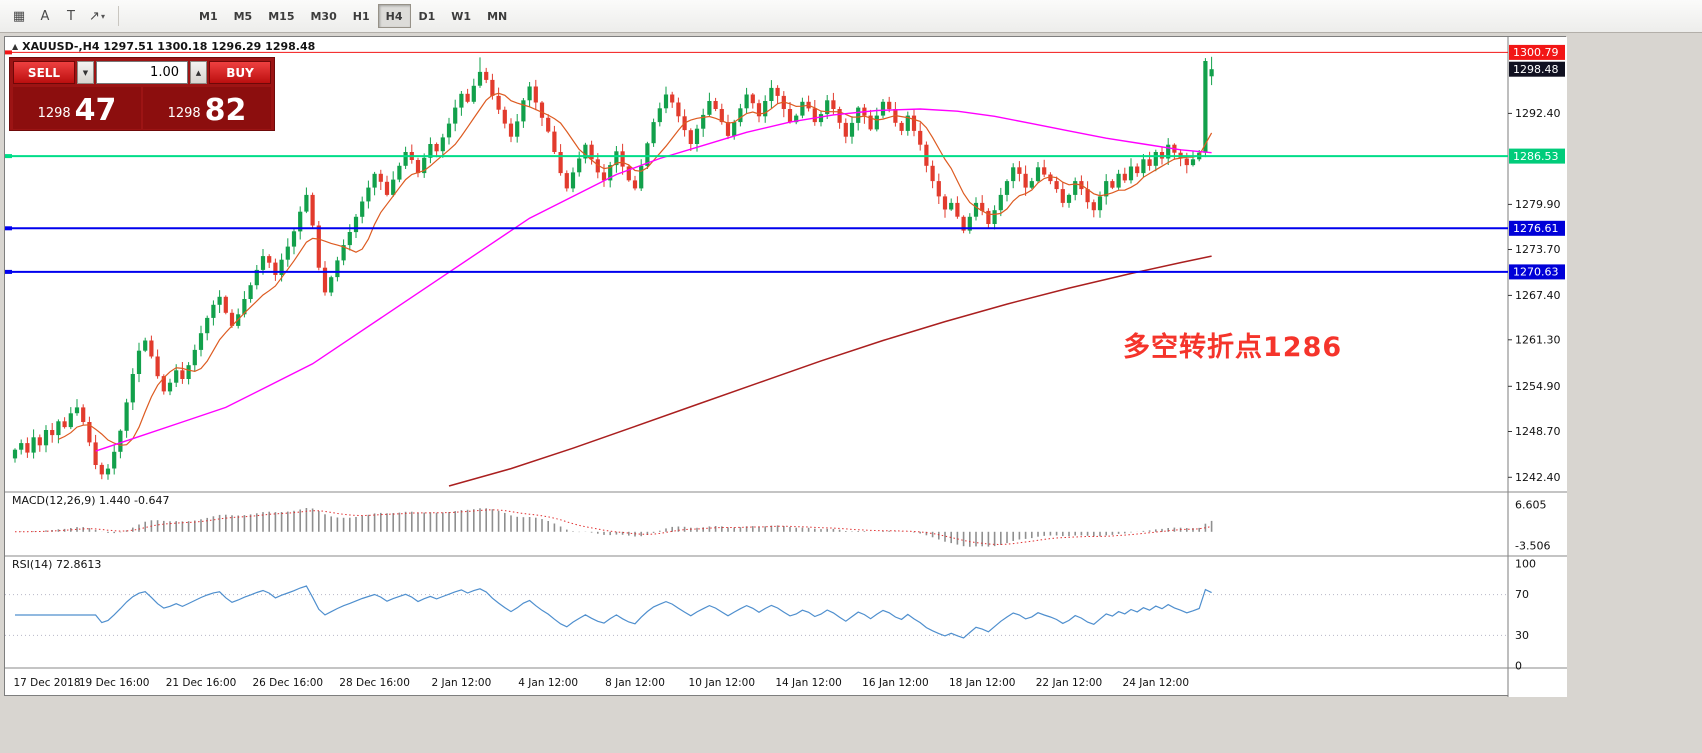 The width and height of the screenshot is (1702, 753). I want to click on sell-button: SELL, so click(44, 72).